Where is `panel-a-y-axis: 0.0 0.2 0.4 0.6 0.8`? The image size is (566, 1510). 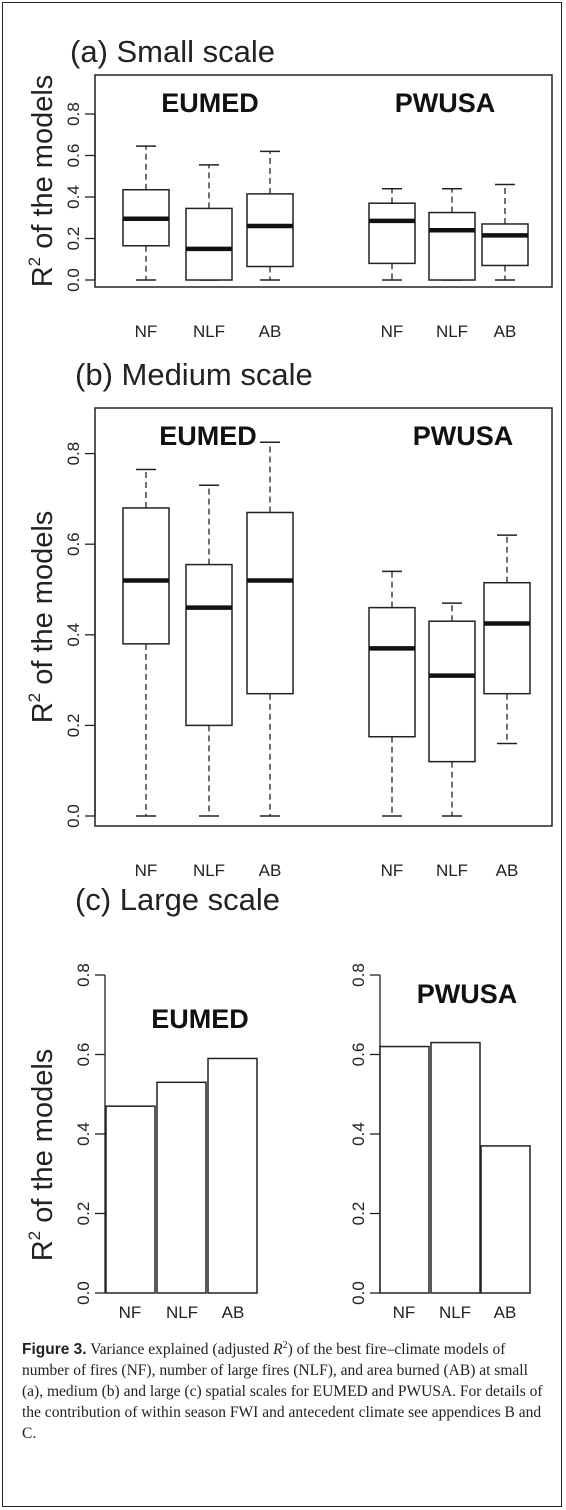
panel-a-y-axis: 0.0 0.2 0.4 0.6 0.8 is located at coordinates (80, 197).